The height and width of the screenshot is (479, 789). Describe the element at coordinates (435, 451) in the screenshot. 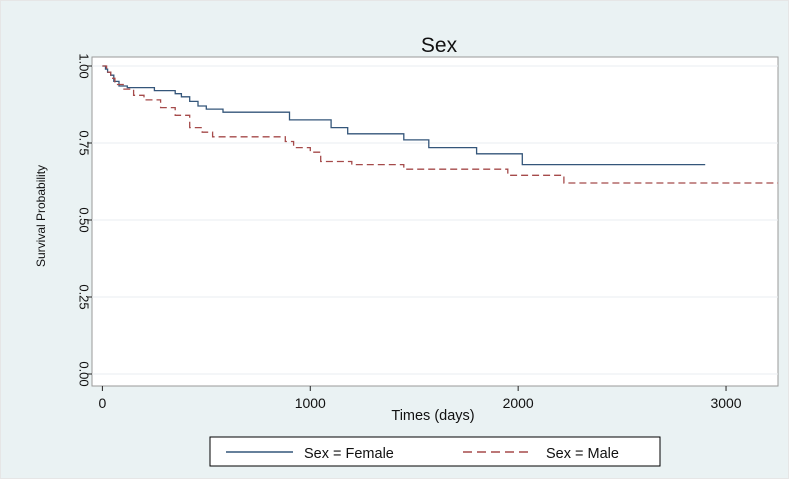

I see `legend: Sex = Female Sex = Male` at that location.